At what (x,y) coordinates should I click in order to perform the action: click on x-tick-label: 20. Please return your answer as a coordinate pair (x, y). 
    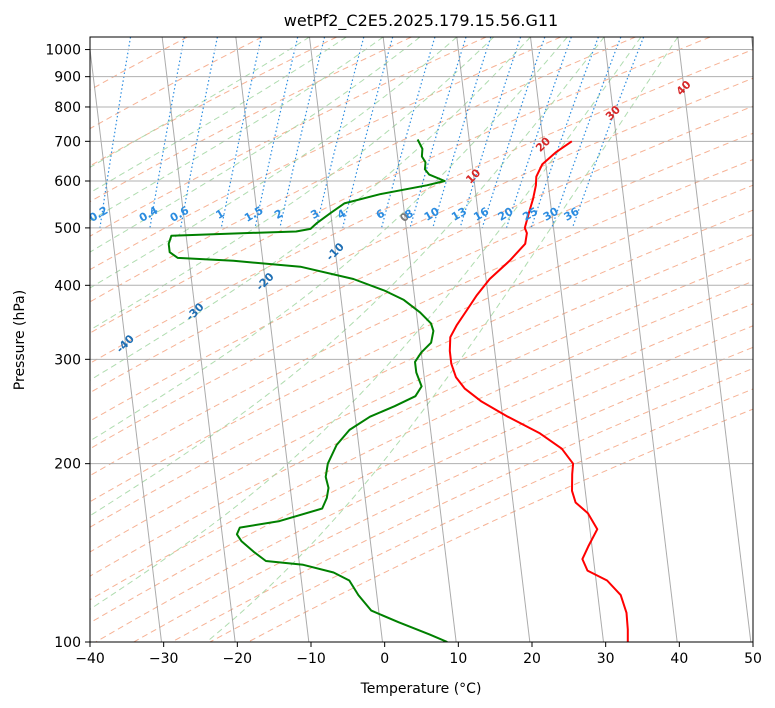
    Looking at the image, I should click on (532, 659).